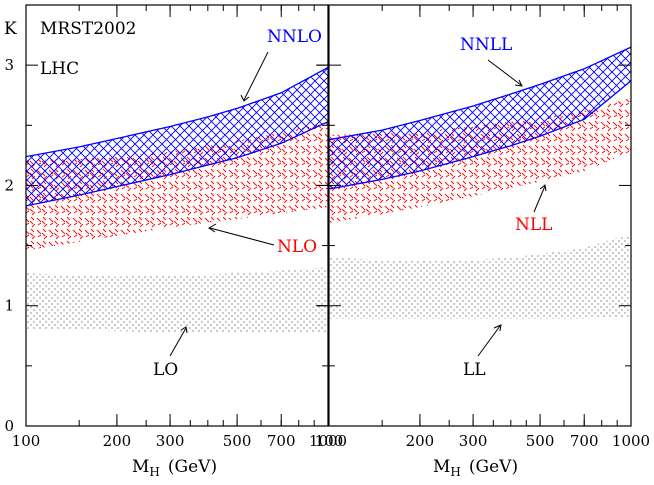  What do you see at coordinates (543, 188) in the screenshot?
I see `arrow-nll-head` at bounding box center [543, 188].